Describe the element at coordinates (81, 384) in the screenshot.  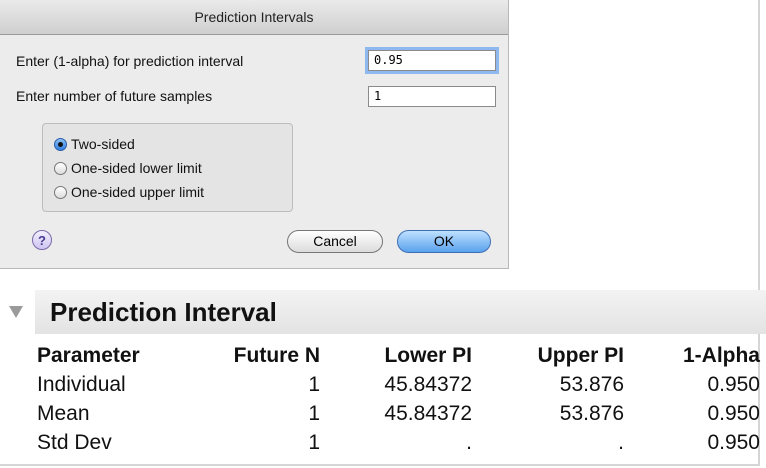
I see `table-cell: Individual` at that location.